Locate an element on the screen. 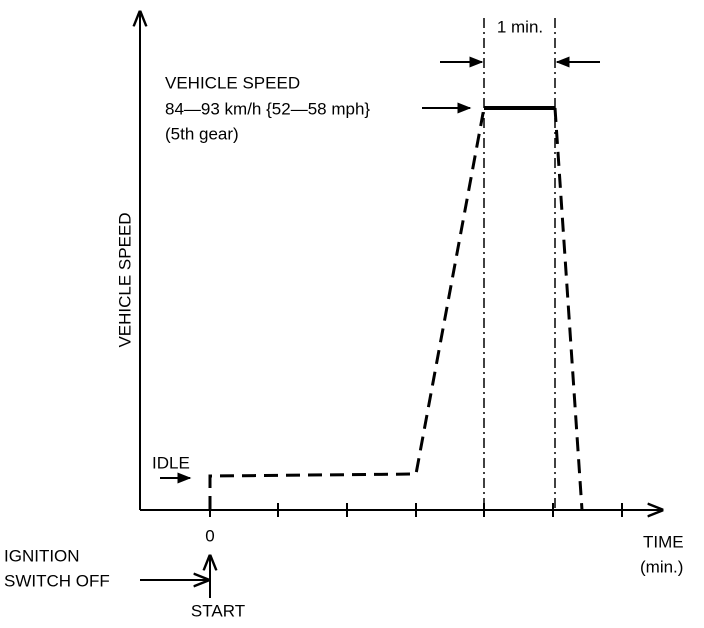  ignition-label: IGNITION is located at coordinates (42, 555).